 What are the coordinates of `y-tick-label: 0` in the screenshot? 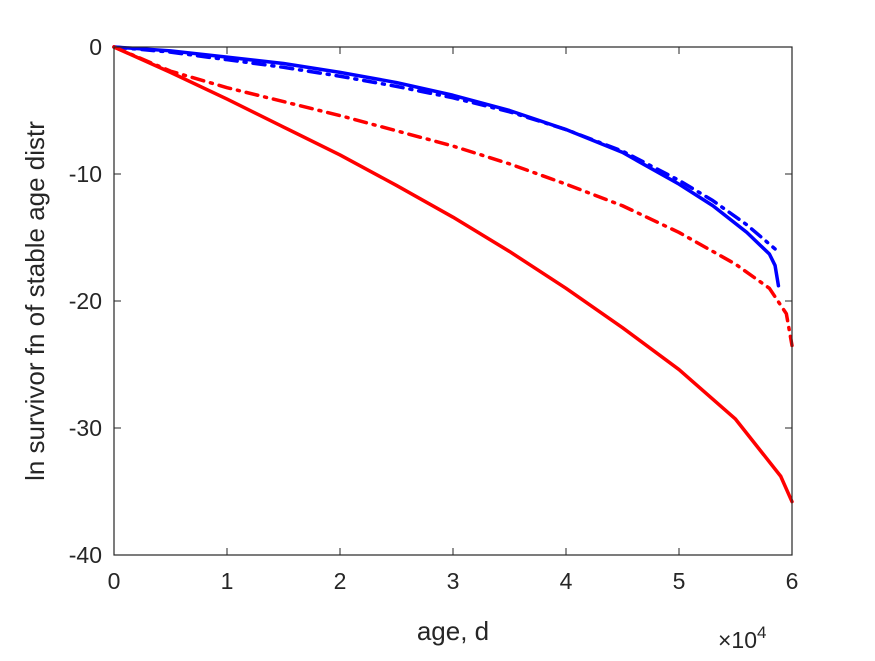 It's located at (95, 47).